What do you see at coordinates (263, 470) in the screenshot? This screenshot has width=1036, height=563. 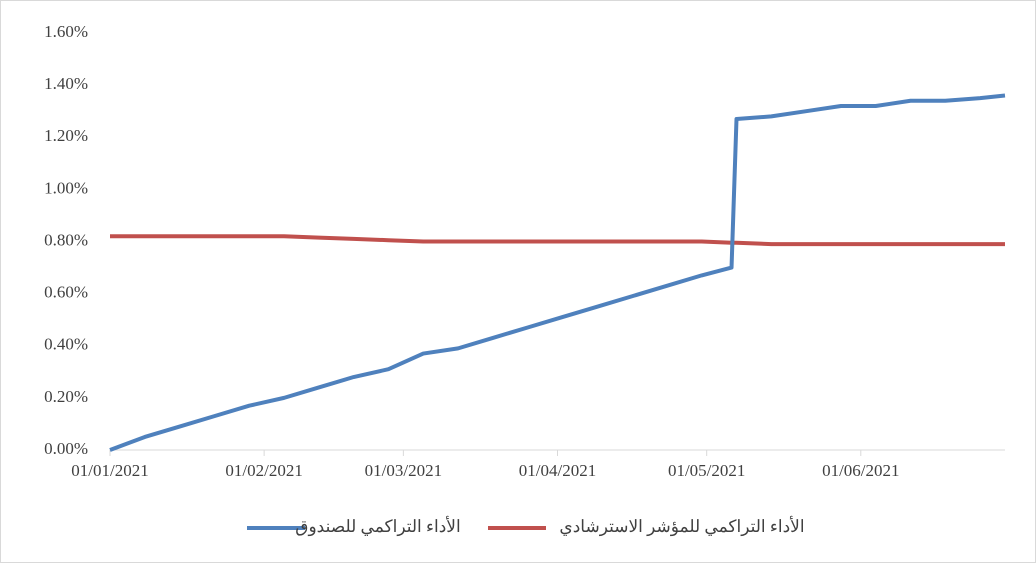 I see `x-tick-label: 01/02/2021` at bounding box center [263, 470].